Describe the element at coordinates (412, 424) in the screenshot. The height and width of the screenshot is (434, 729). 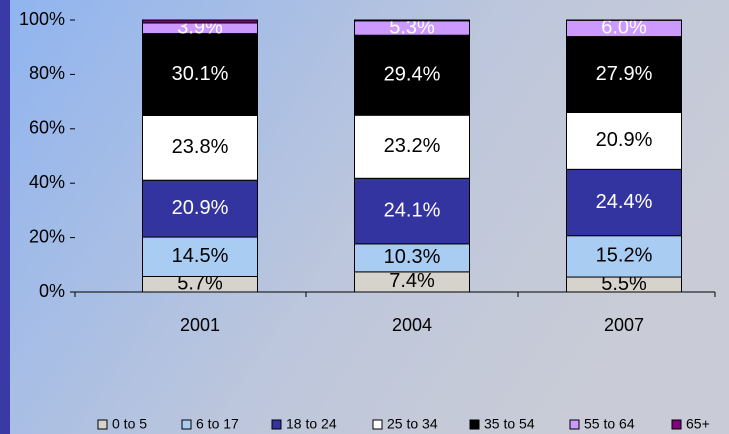
I see `legend-label: 25 to 34` at that location.